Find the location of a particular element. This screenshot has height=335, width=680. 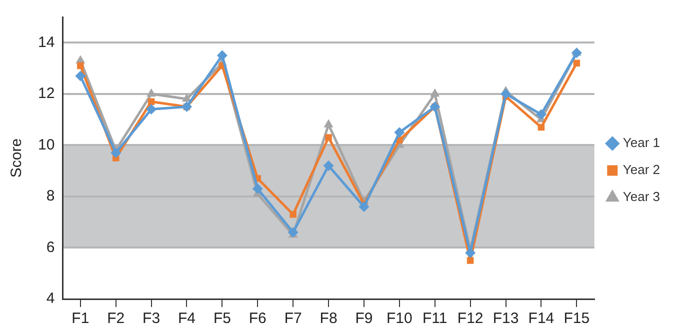

x-tick-label: F6 is located at coordinates (257, 319).